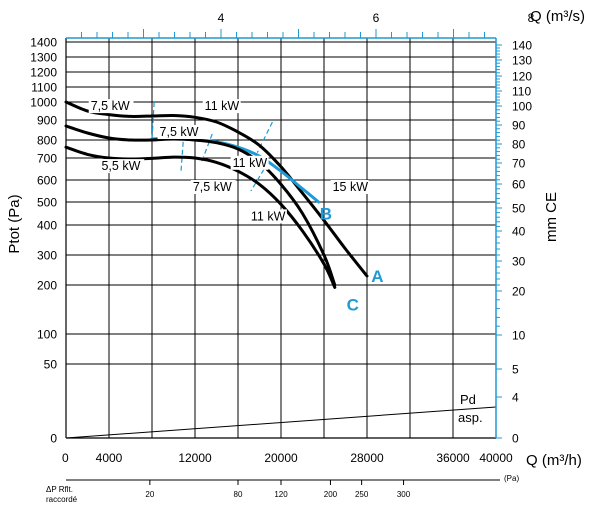  I want to click on fan-curve-C, so click(200, 217).